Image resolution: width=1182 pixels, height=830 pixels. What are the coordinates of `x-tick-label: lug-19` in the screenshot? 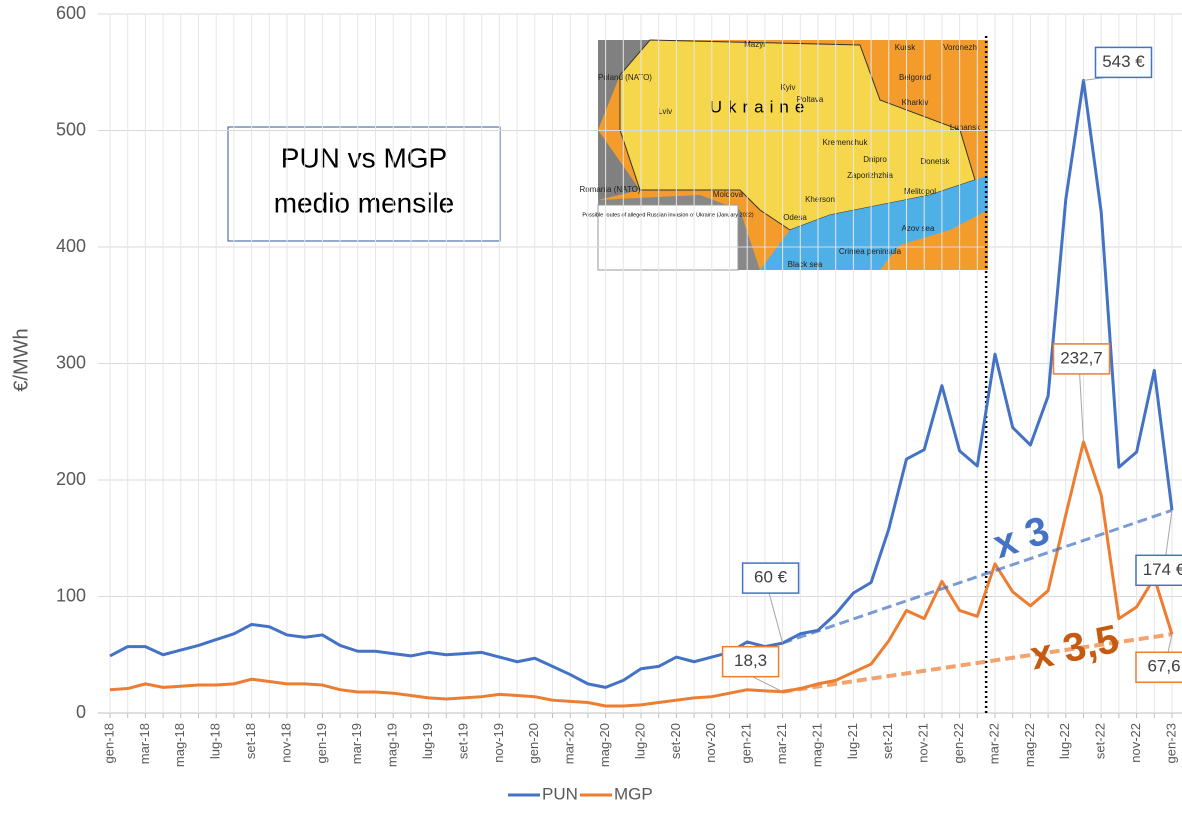 It's located at (427, 741).